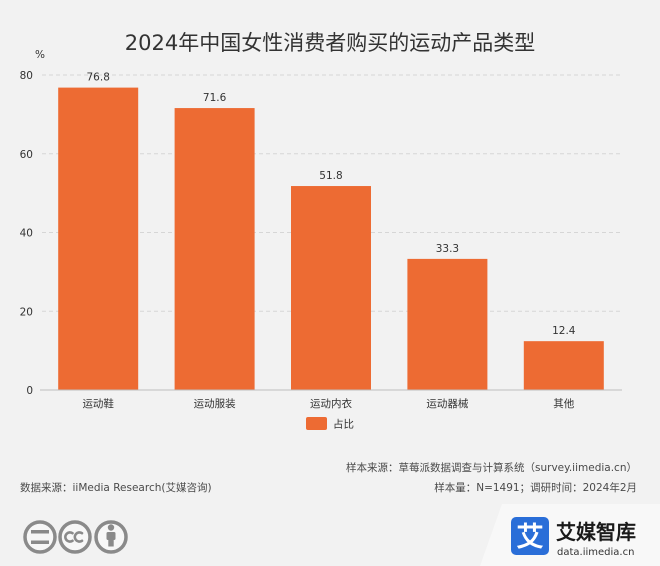 Image resolution: width=660 pixels, height=566 pixels. Describe the element at coordinates (331, 403) in the screenshot. I see `x-tick-label: 运动内衣` at that location.